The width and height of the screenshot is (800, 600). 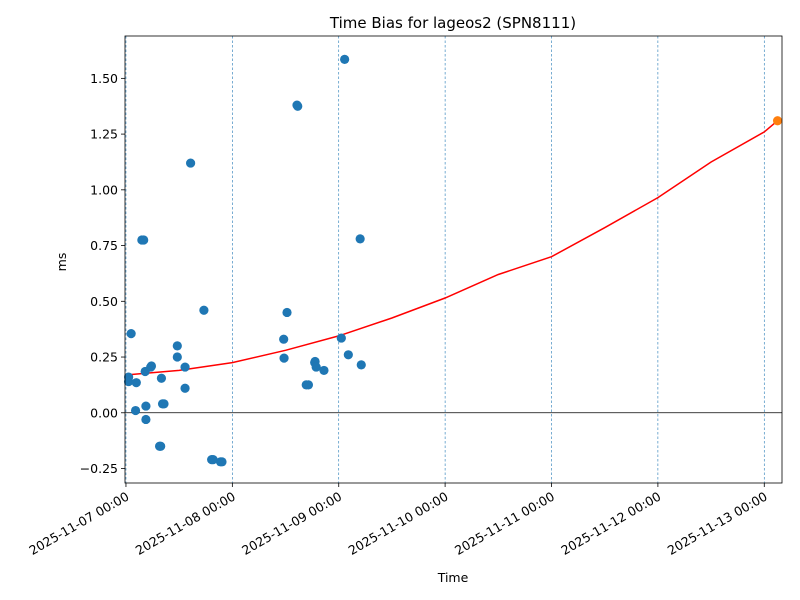 I want to click on y-tick-label: 1.00, so click(x=104, y=189).